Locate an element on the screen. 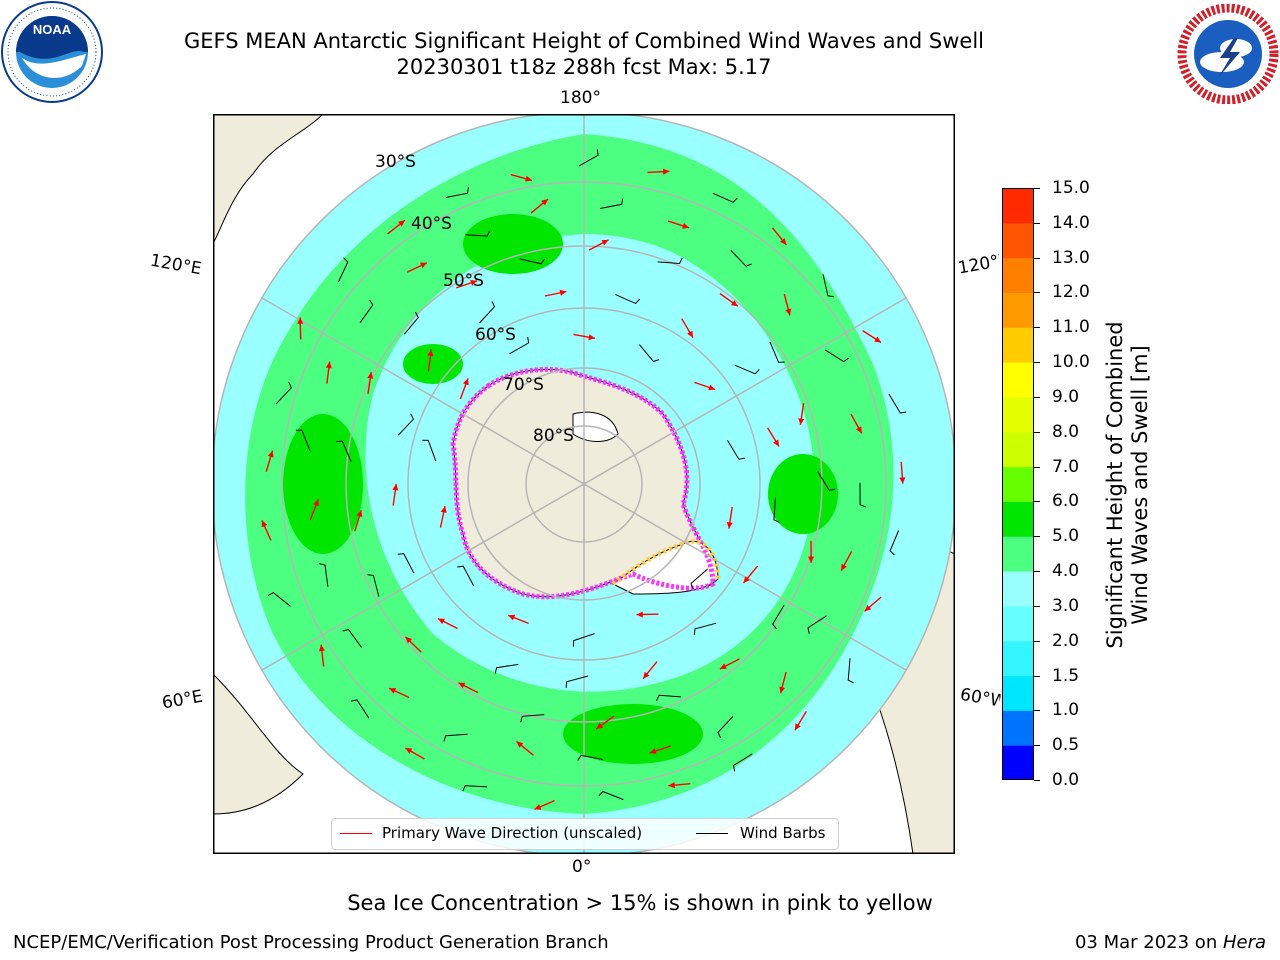 This screenshot has width=1280, height=960. sea-ice-edge is located at coordinates (583, 483).